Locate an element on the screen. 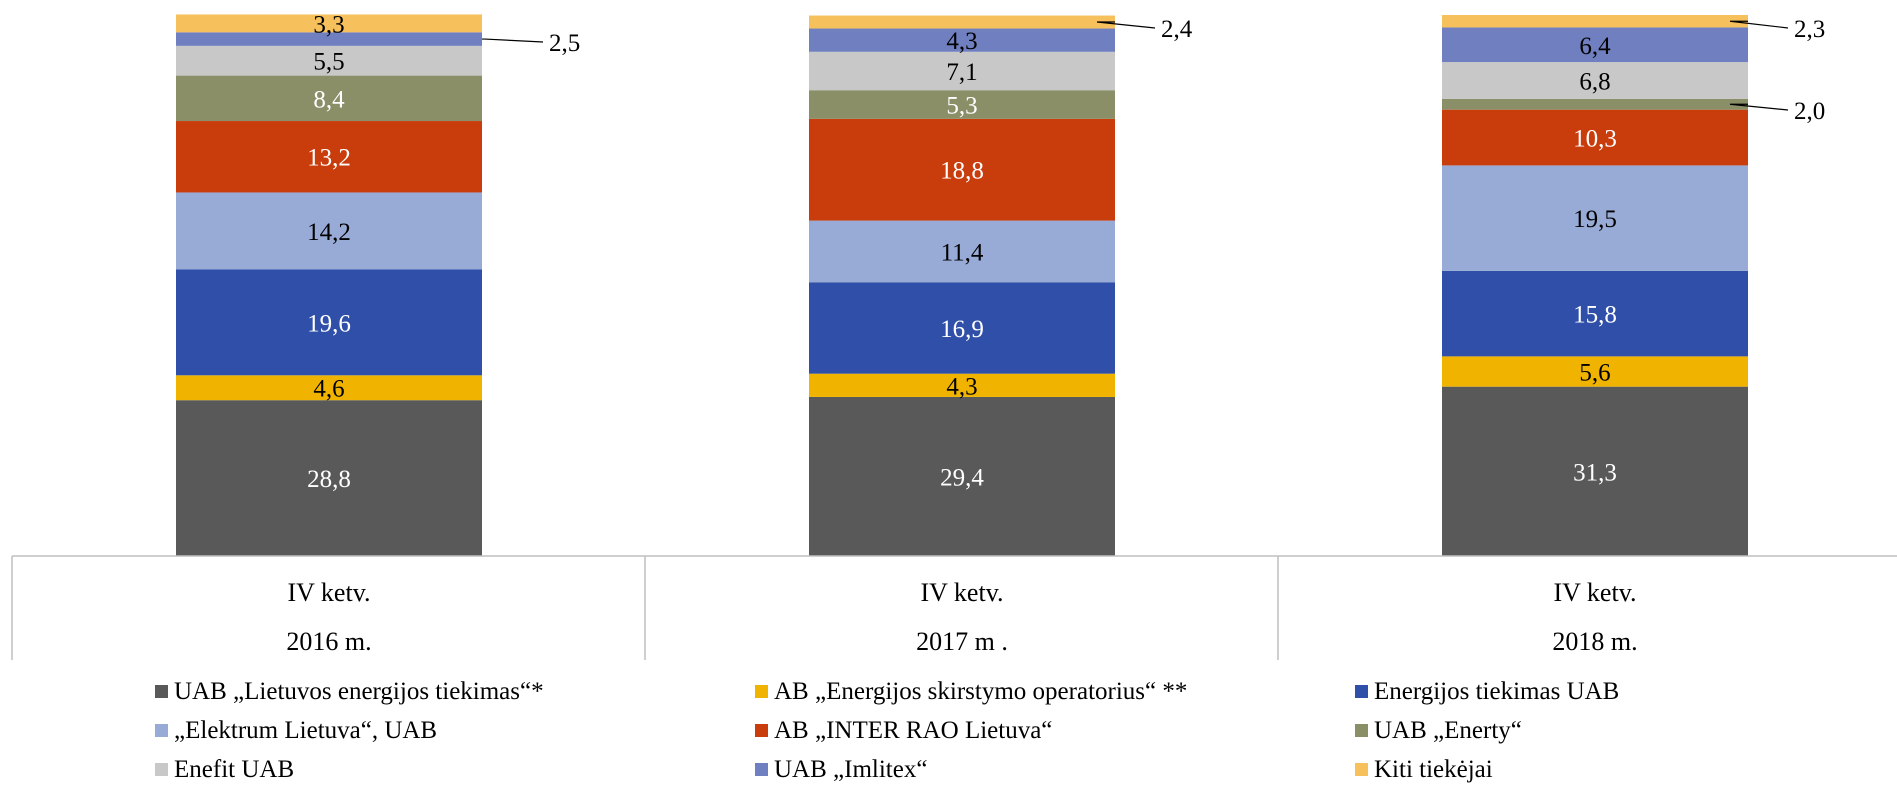 This screenshot has height=786, width=1897. legend-label: „Elektrum Lietuva“, UAB is located at coordinates (306, 730).